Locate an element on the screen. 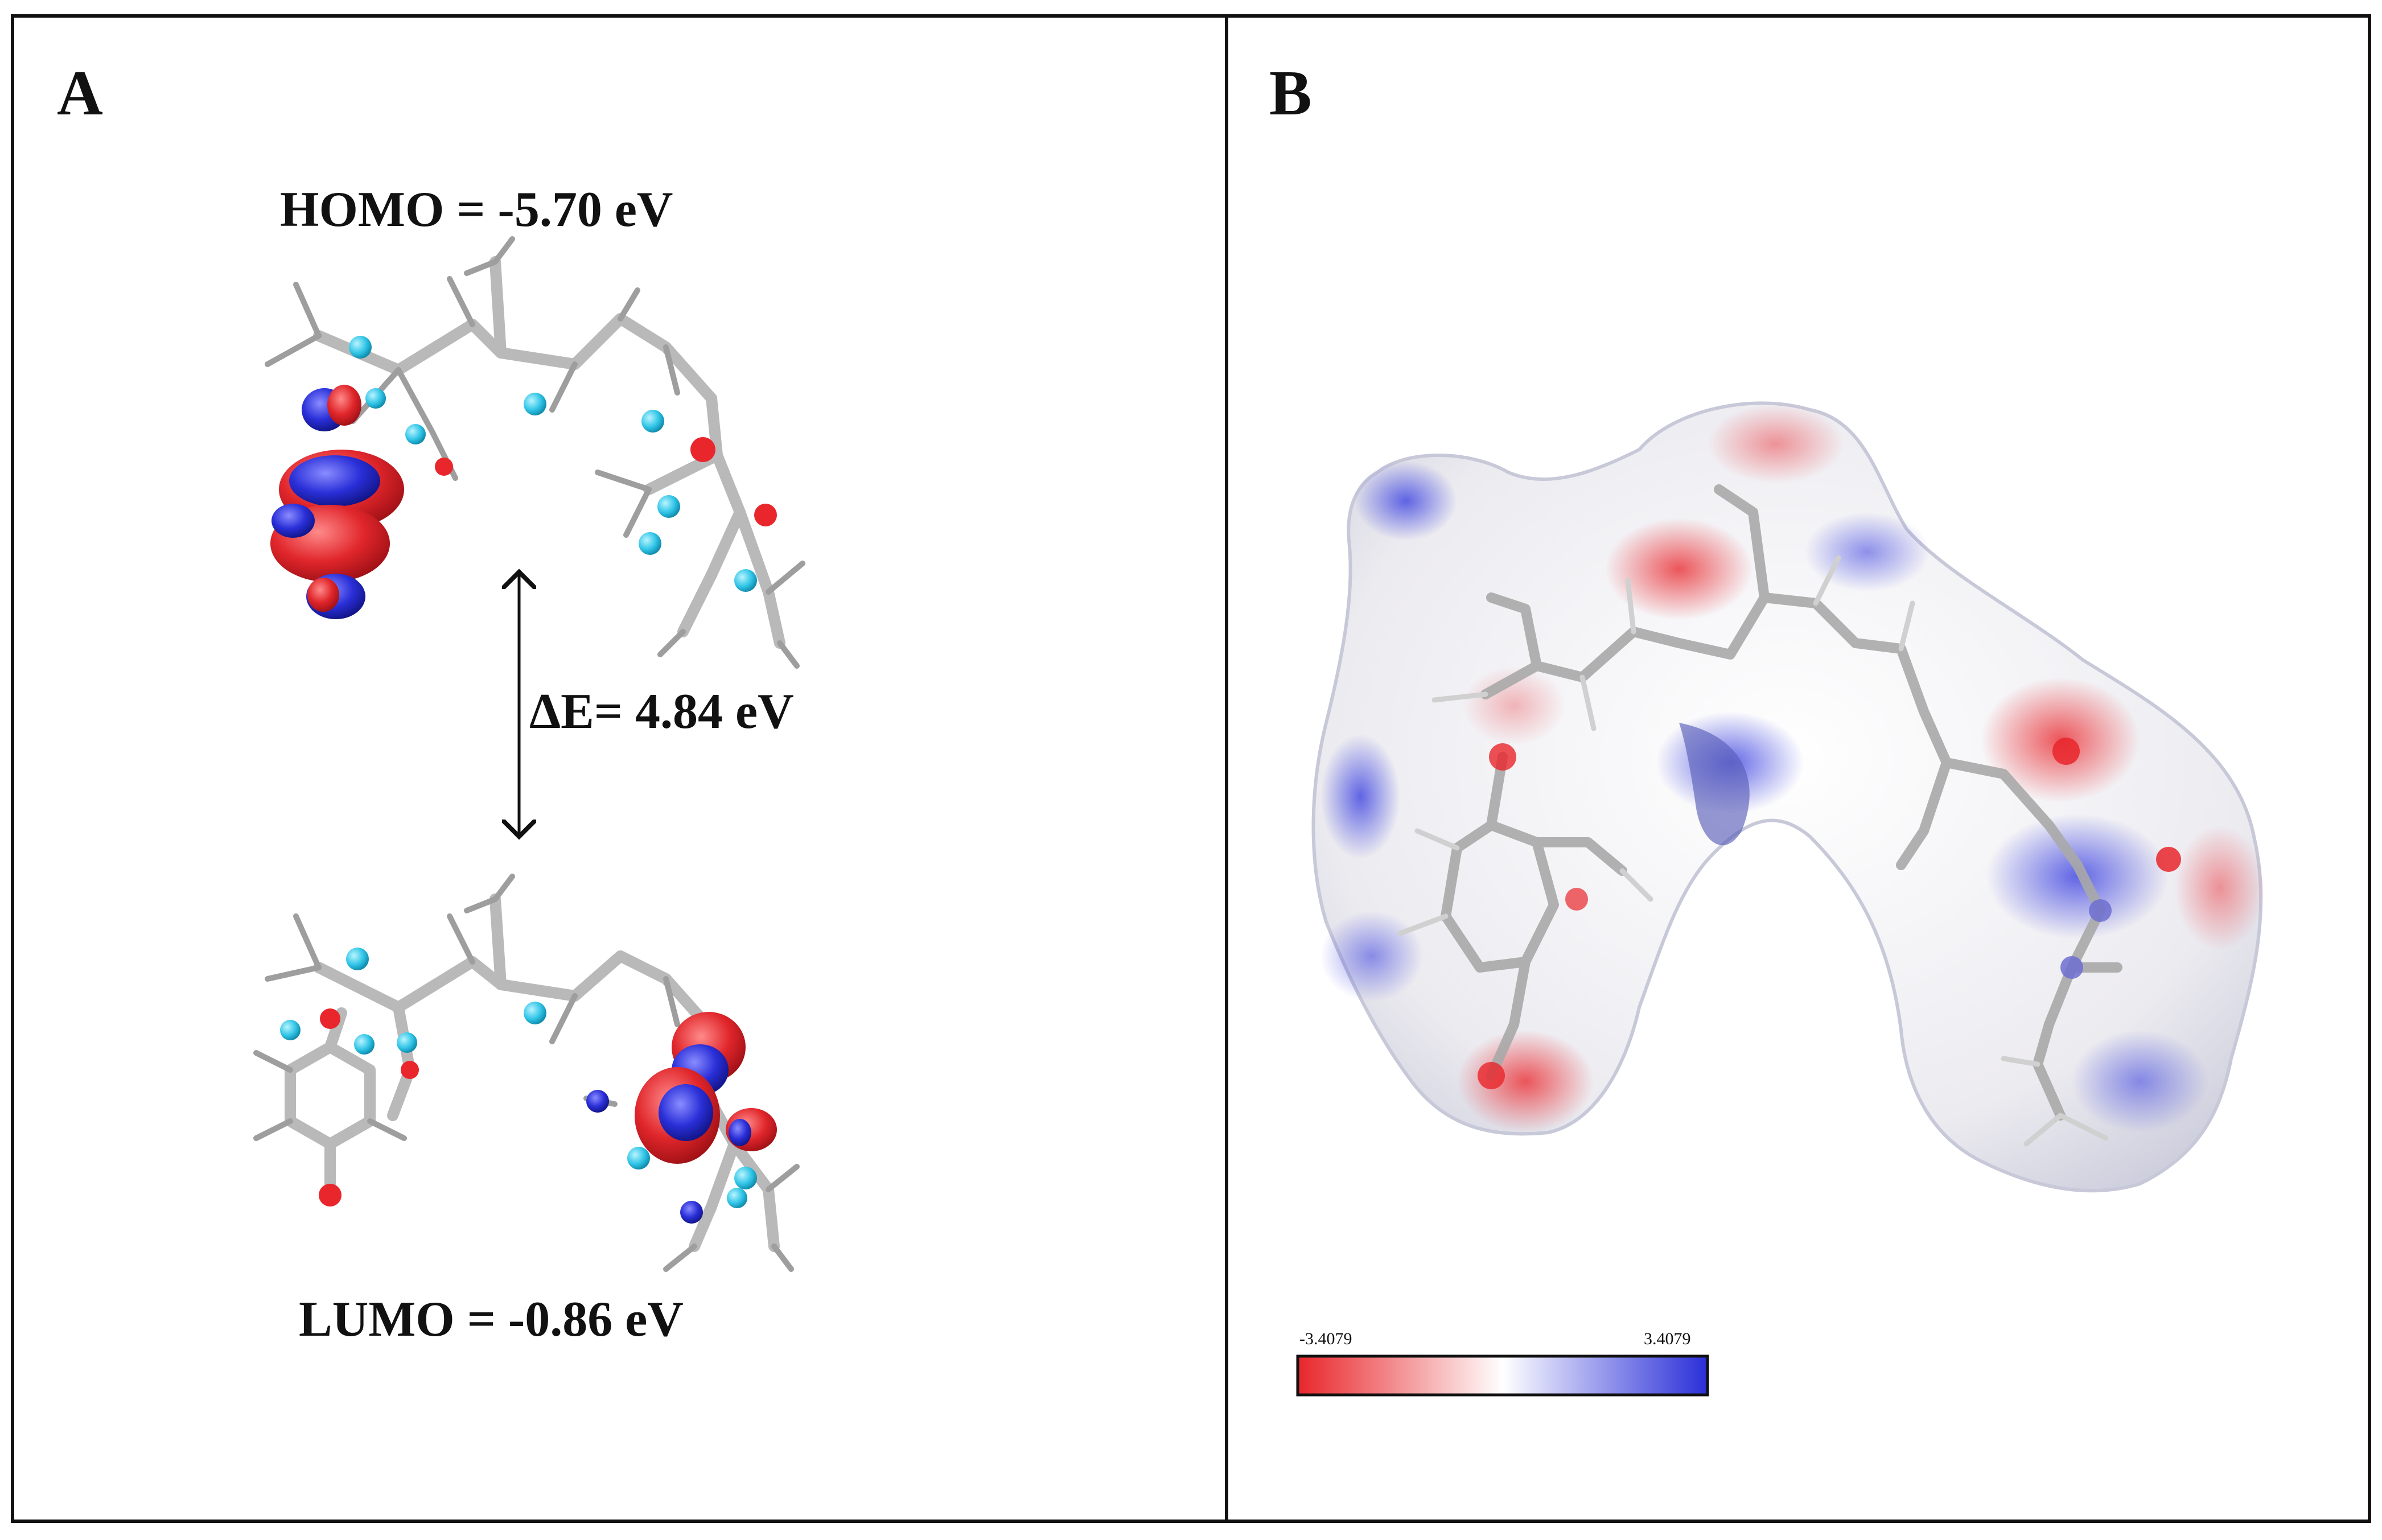 The width and height of the screenshot is (2382, 1540). scale-min-label: -3.4079 is located at coordinates (1325, 1338).